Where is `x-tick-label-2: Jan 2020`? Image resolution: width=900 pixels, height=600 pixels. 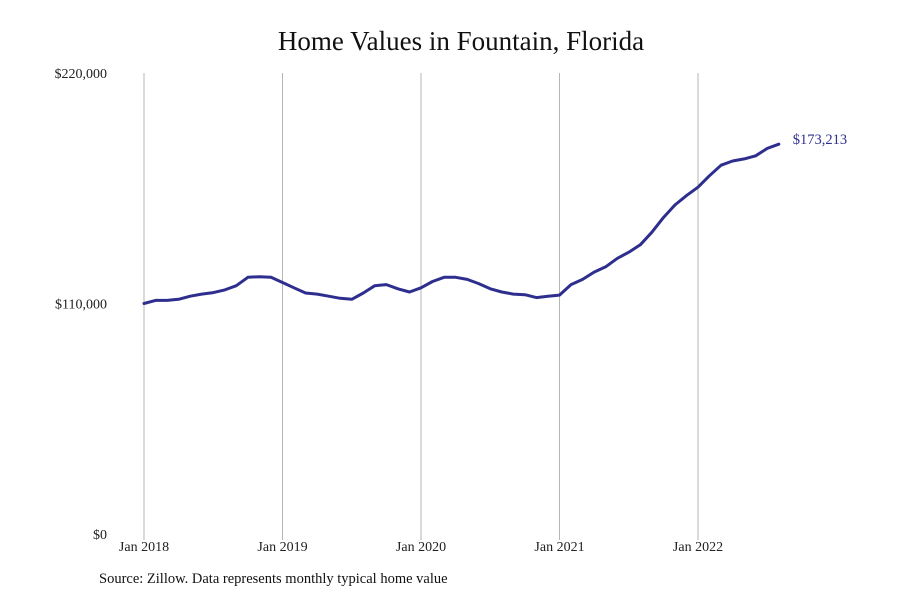 x-tick-label-2: Jan 2020 is located at coordinates (421, 547).